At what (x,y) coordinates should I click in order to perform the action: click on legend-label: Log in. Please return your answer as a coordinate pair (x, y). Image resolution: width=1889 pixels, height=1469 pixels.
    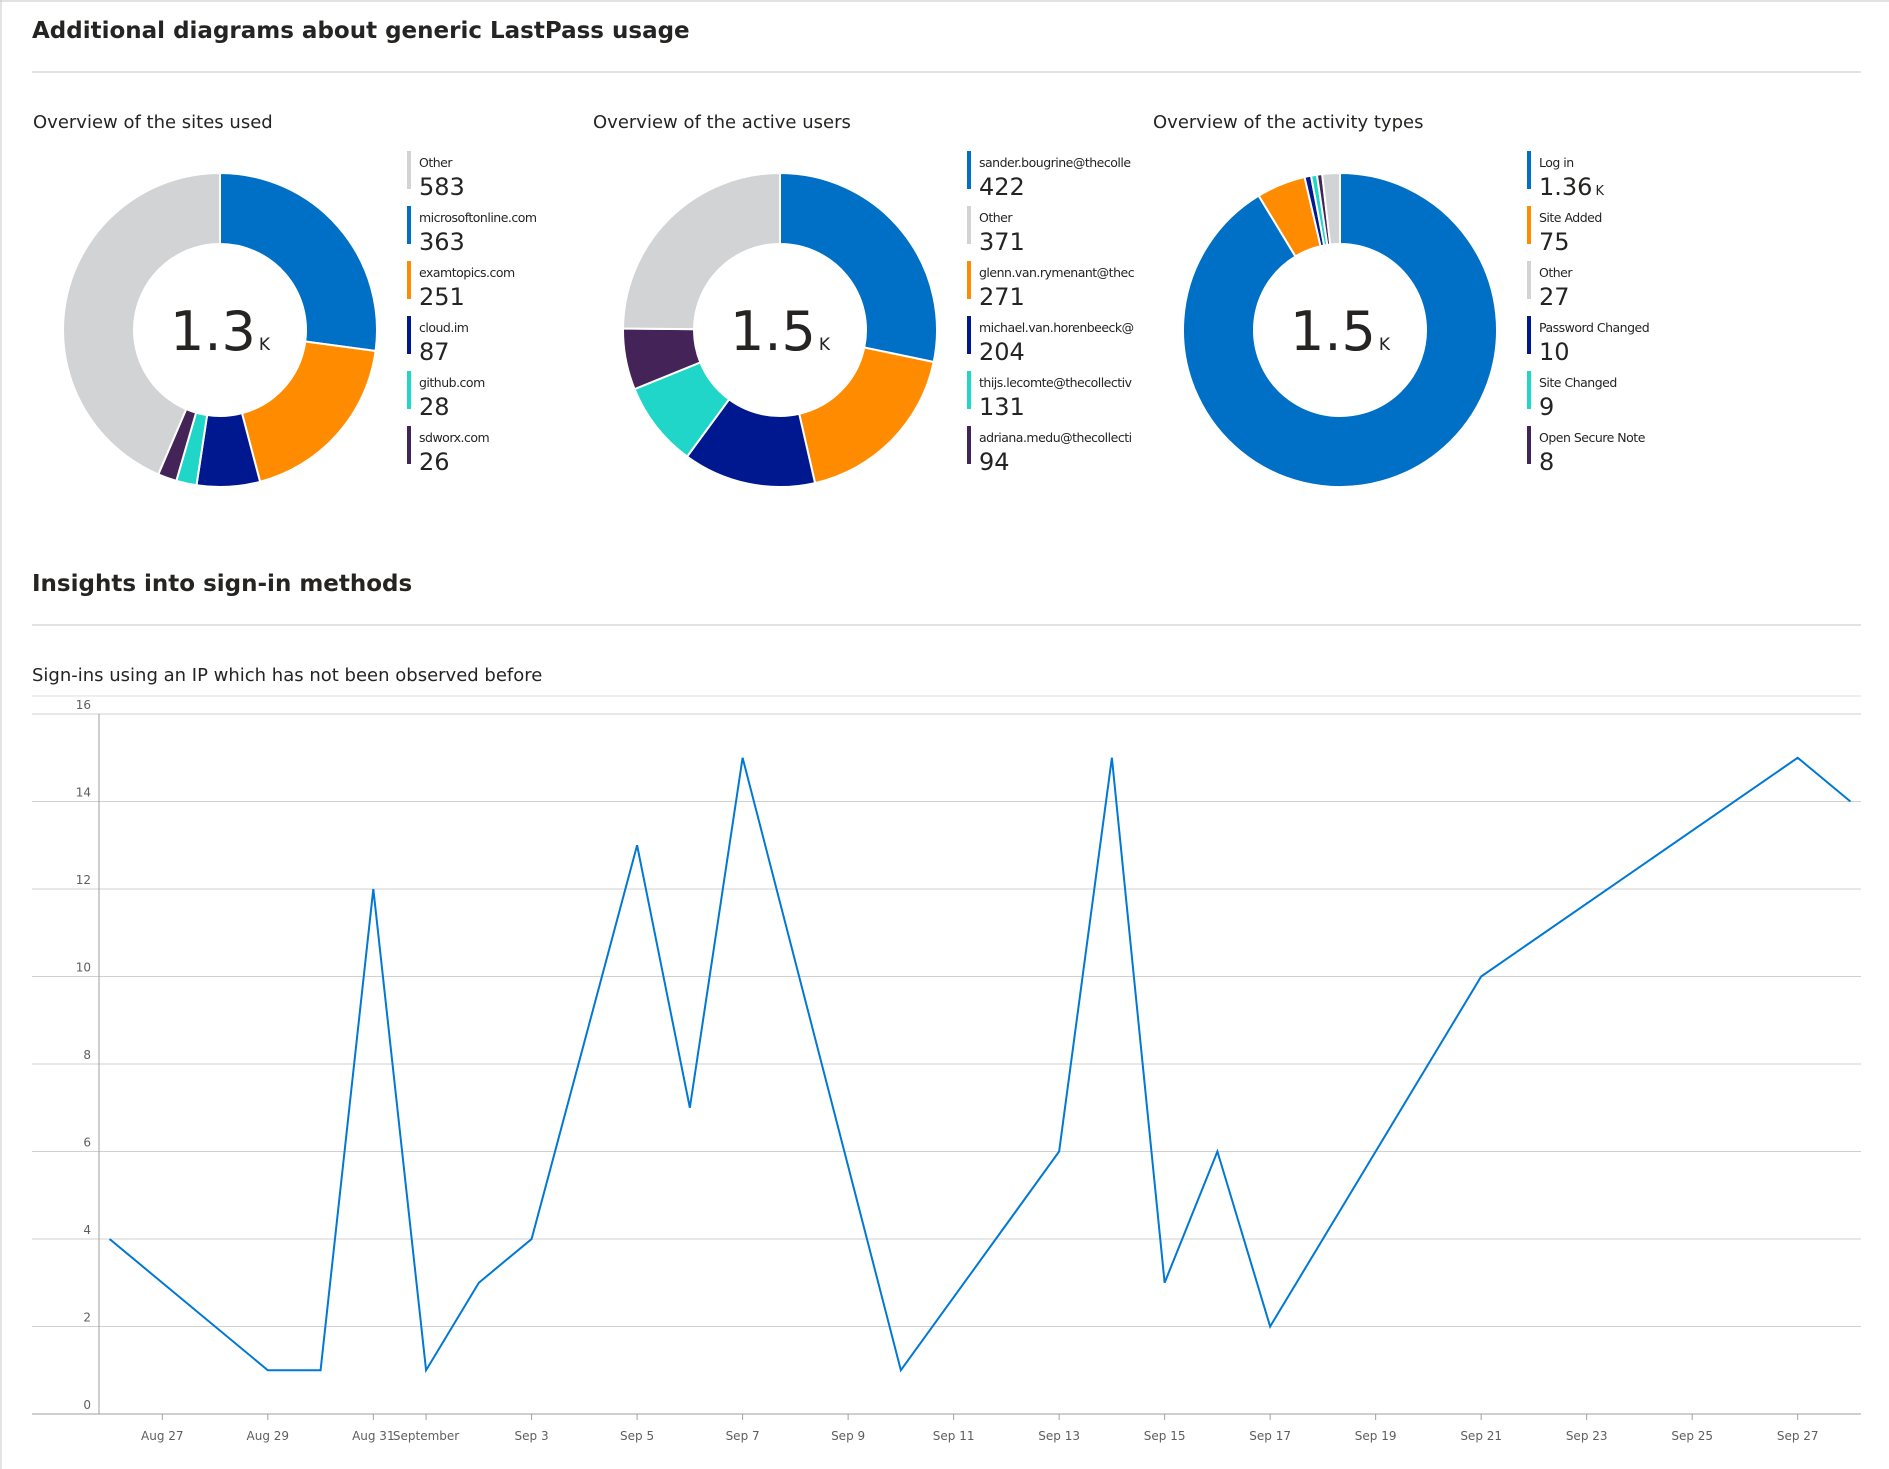
    Looking at the image, I should click on (1556, 162).